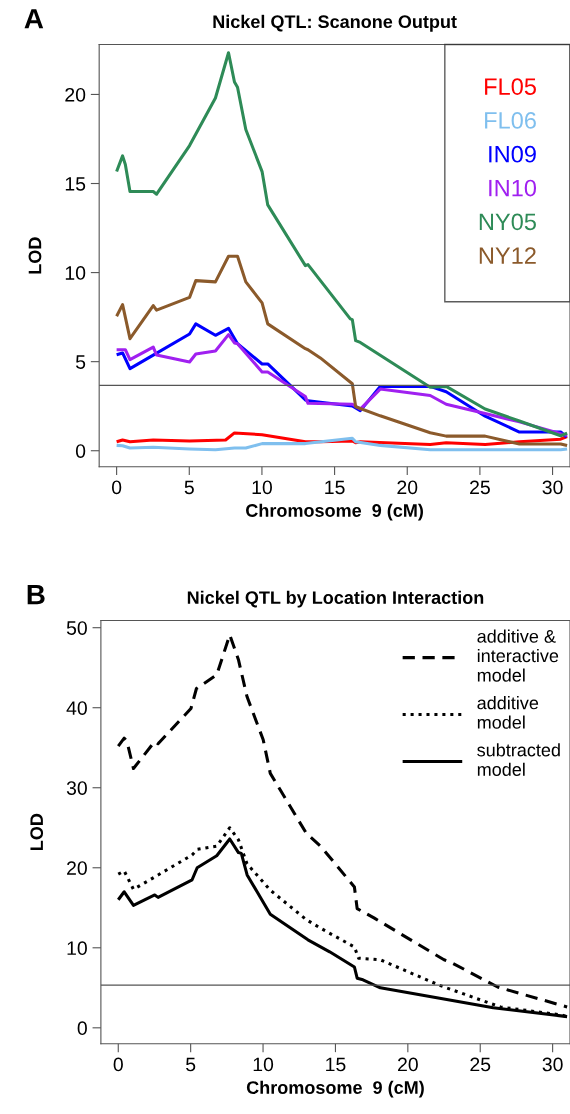  Describe the element at coordinates (518, 655) in the screenshot. I see `legend-label: additive & interactive model` at that location.